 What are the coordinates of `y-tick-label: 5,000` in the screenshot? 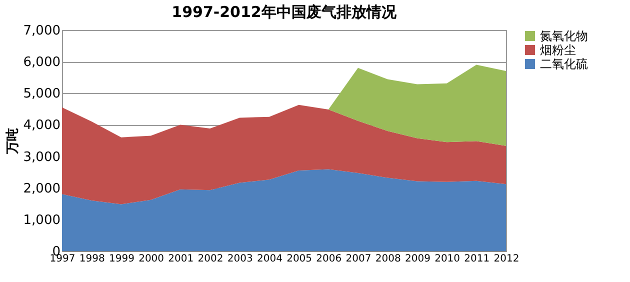 It's located at (41, 94).